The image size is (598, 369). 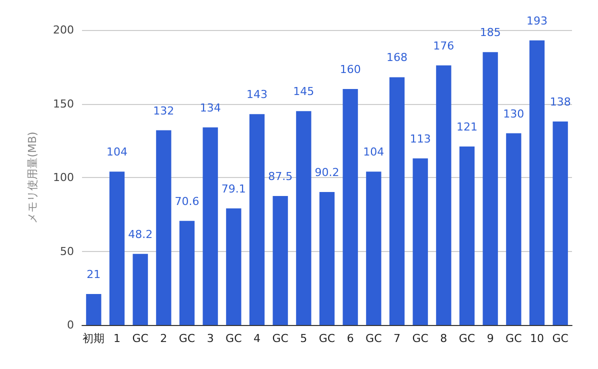 I want to click on data-label: 130, so click(x=513, y=113).